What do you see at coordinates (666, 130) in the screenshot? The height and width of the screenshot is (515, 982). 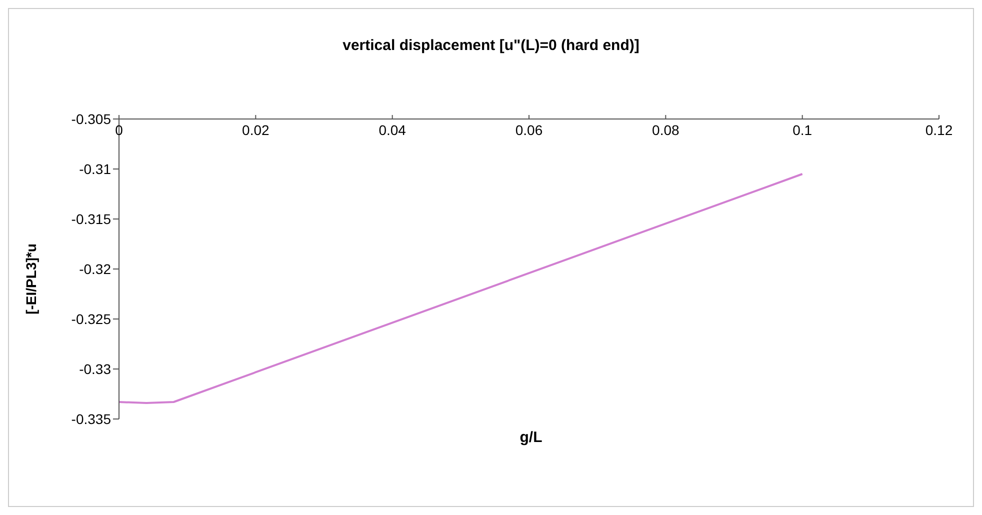 I see `x-tick-label: 0.08` at bounding box center [666, 130].